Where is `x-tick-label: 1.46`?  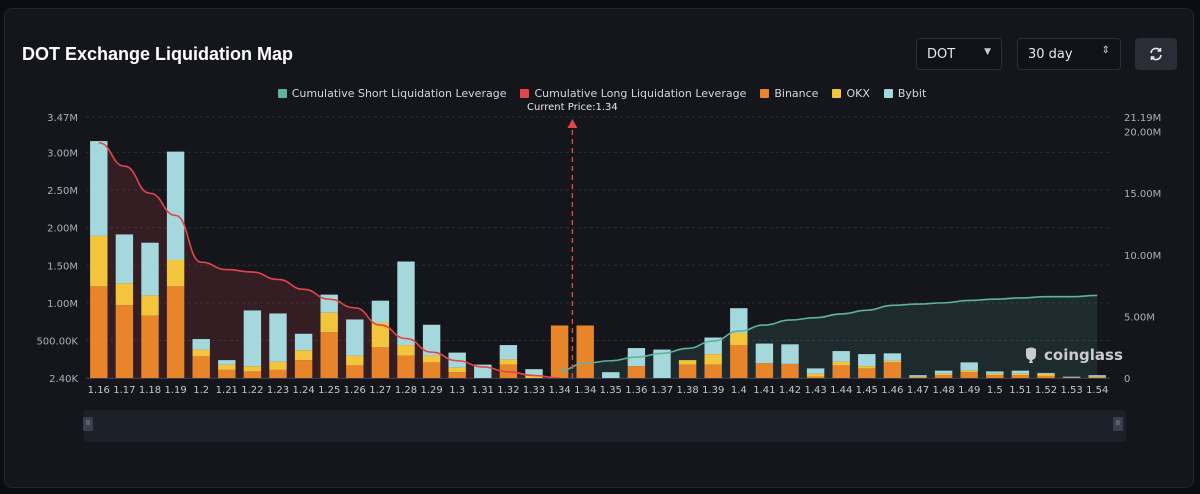
x-tick-label: 1.46 is located at coordinates (892, 390).